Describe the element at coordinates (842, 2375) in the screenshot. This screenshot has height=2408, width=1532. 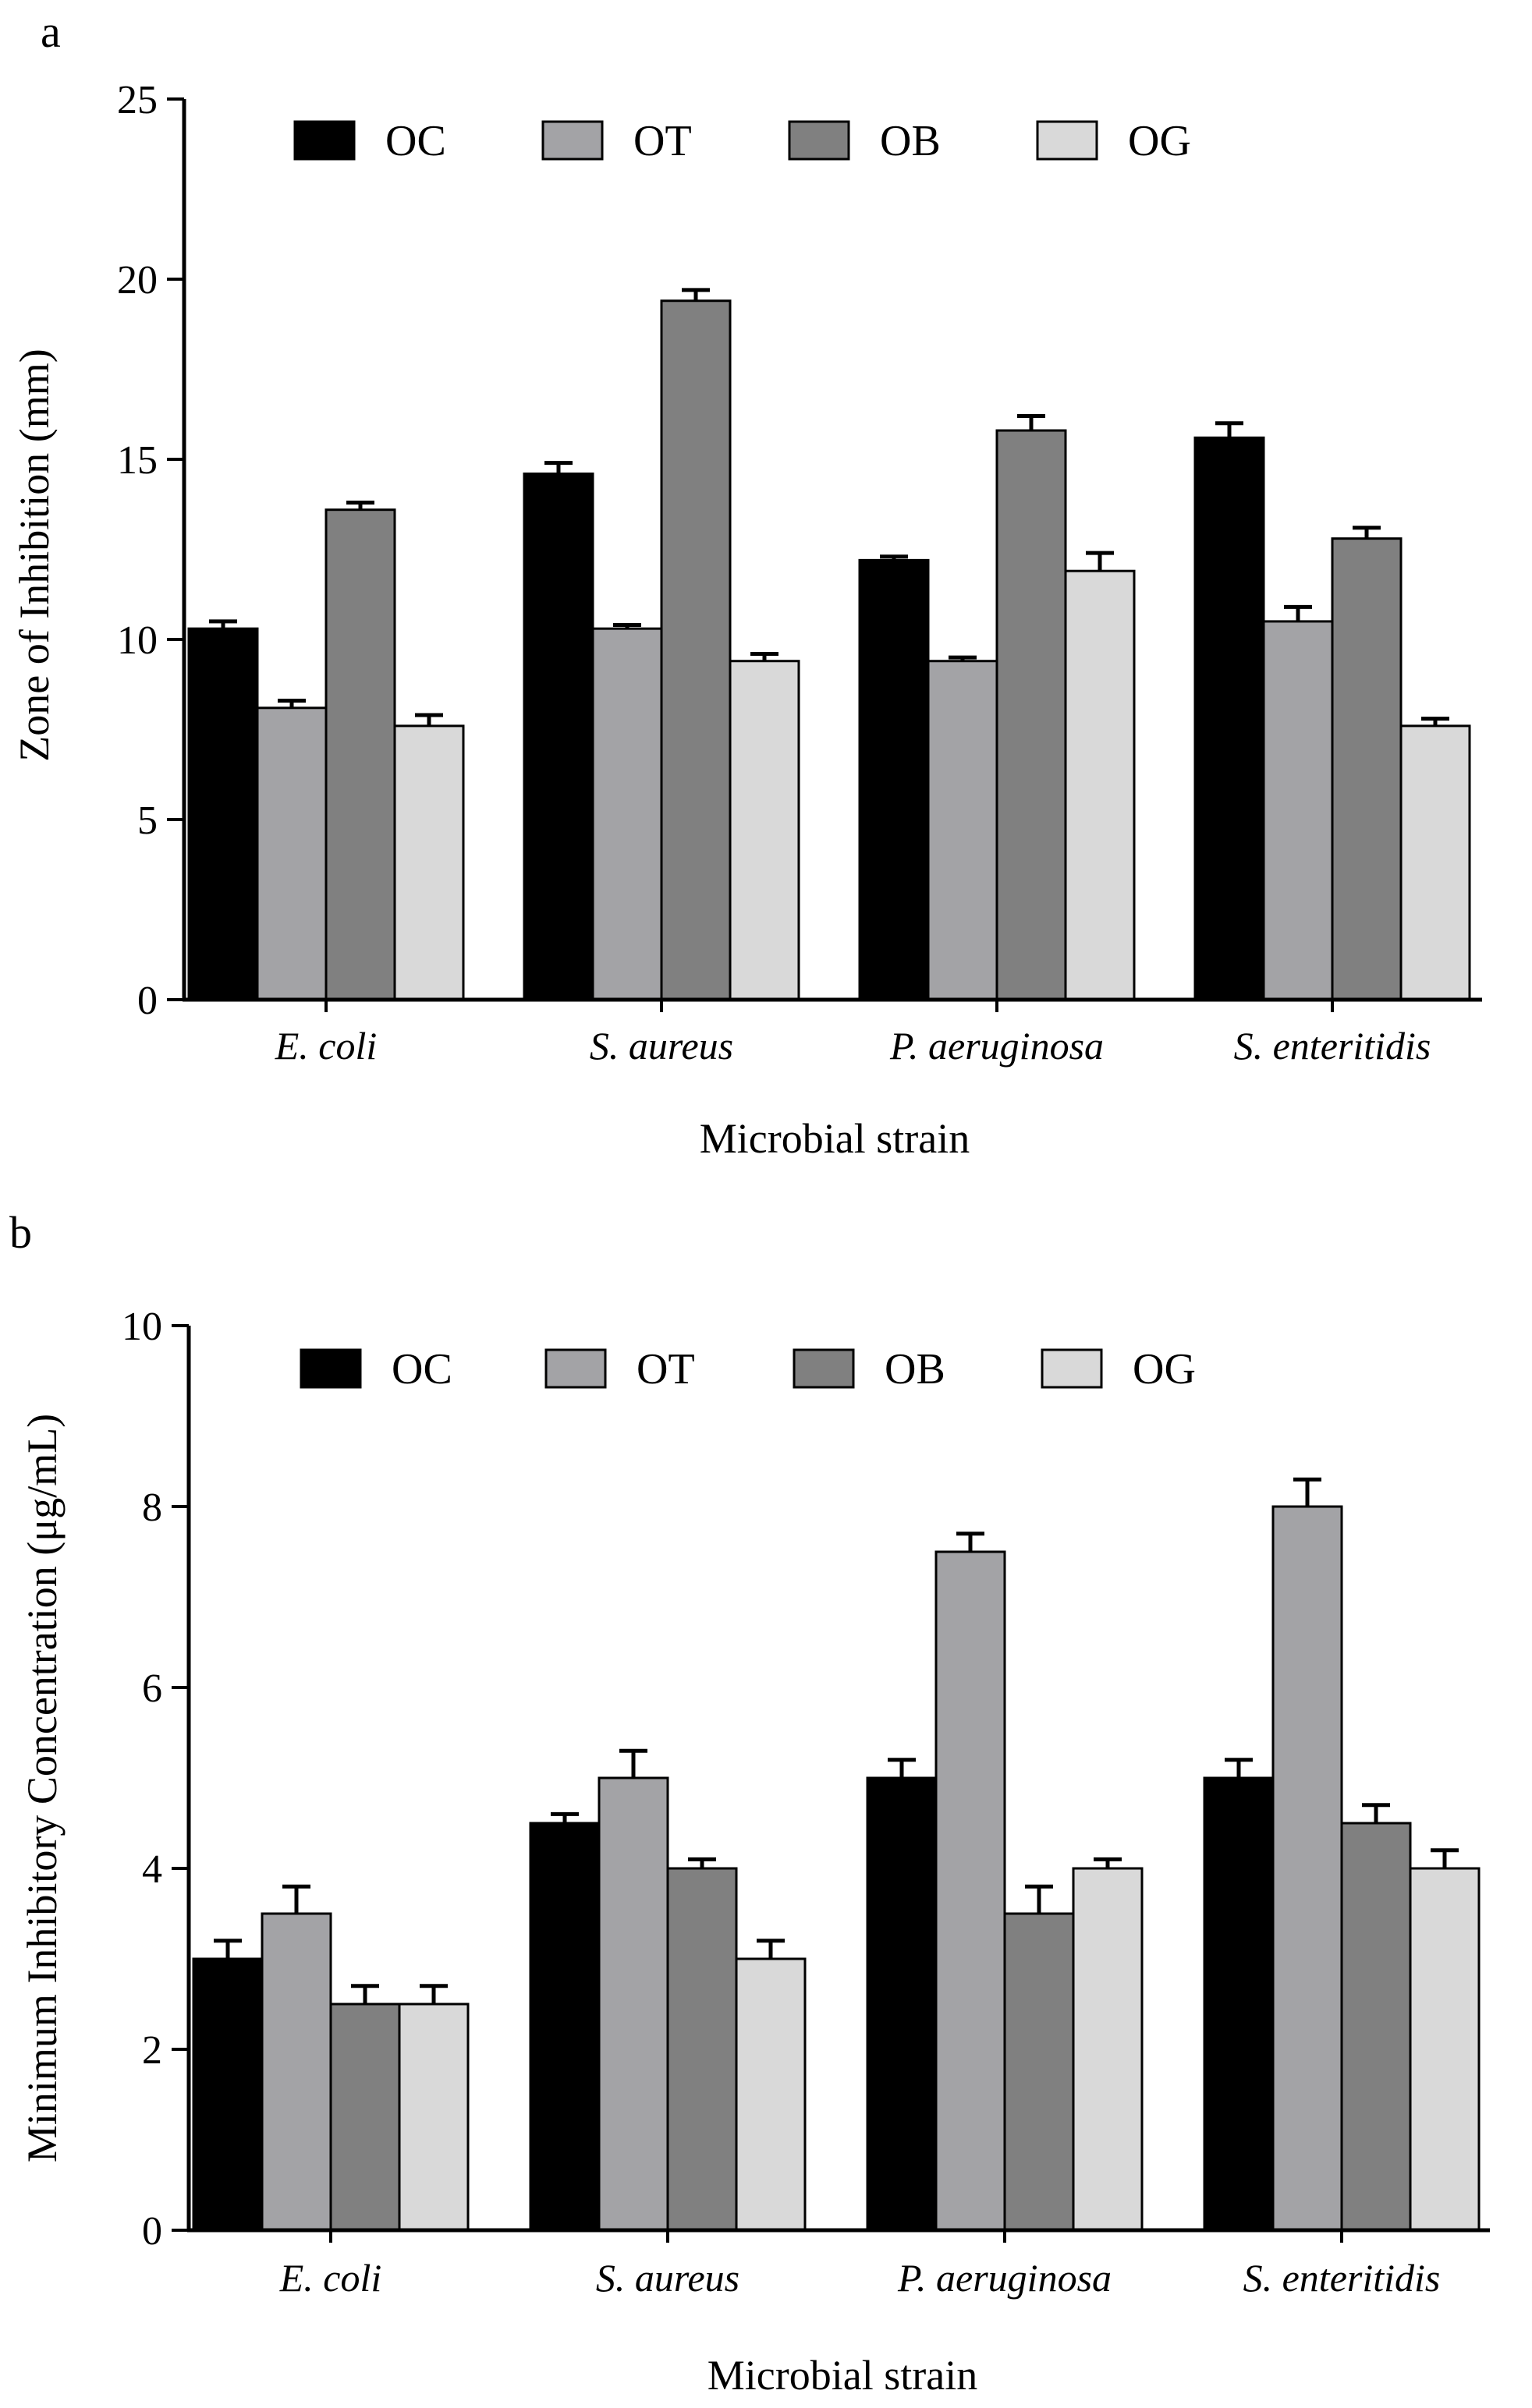
I see `x-axis-title-b: Microbial strain` at that location.